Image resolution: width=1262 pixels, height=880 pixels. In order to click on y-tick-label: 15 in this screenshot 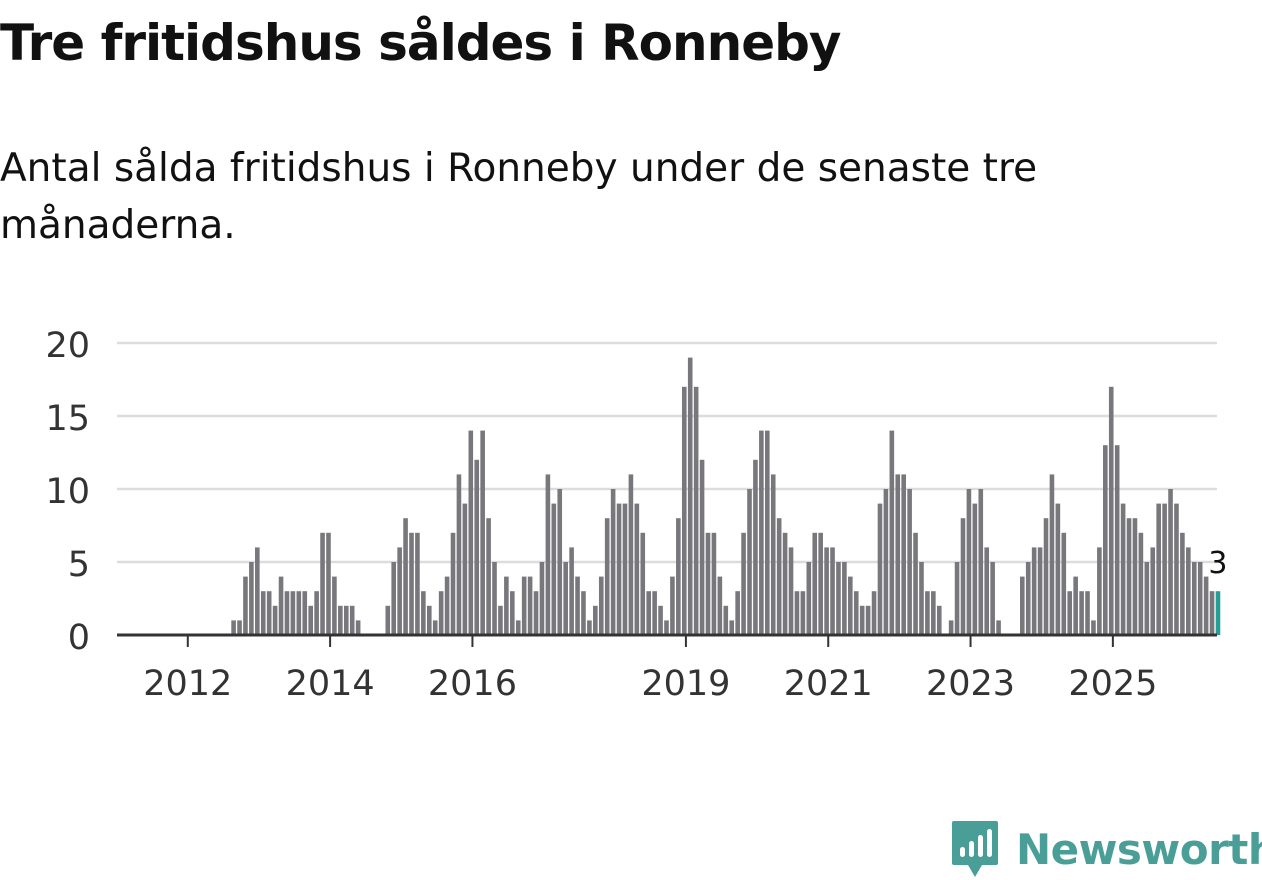, I will do `click(67, 419)`.